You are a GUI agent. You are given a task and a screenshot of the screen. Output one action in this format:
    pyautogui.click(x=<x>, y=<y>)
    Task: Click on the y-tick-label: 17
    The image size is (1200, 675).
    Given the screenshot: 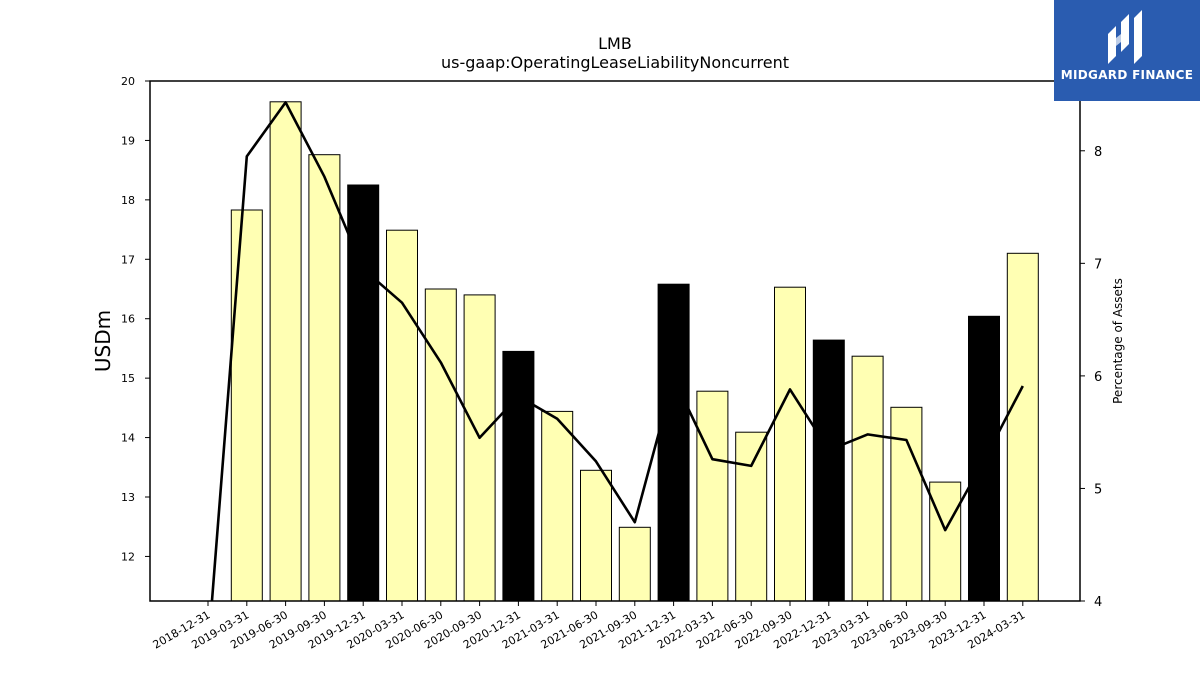 What is the action you would take?
    pyautogui.click(x=128, y=259)
    